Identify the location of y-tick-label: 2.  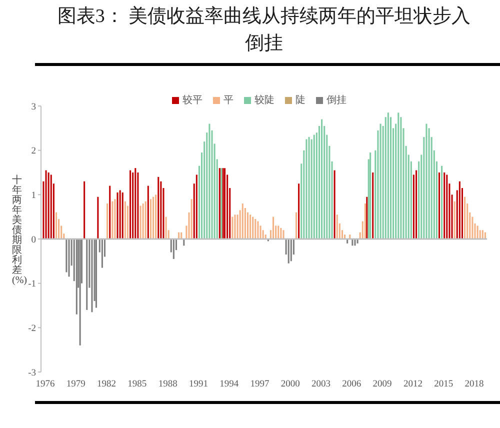
(33, 151).